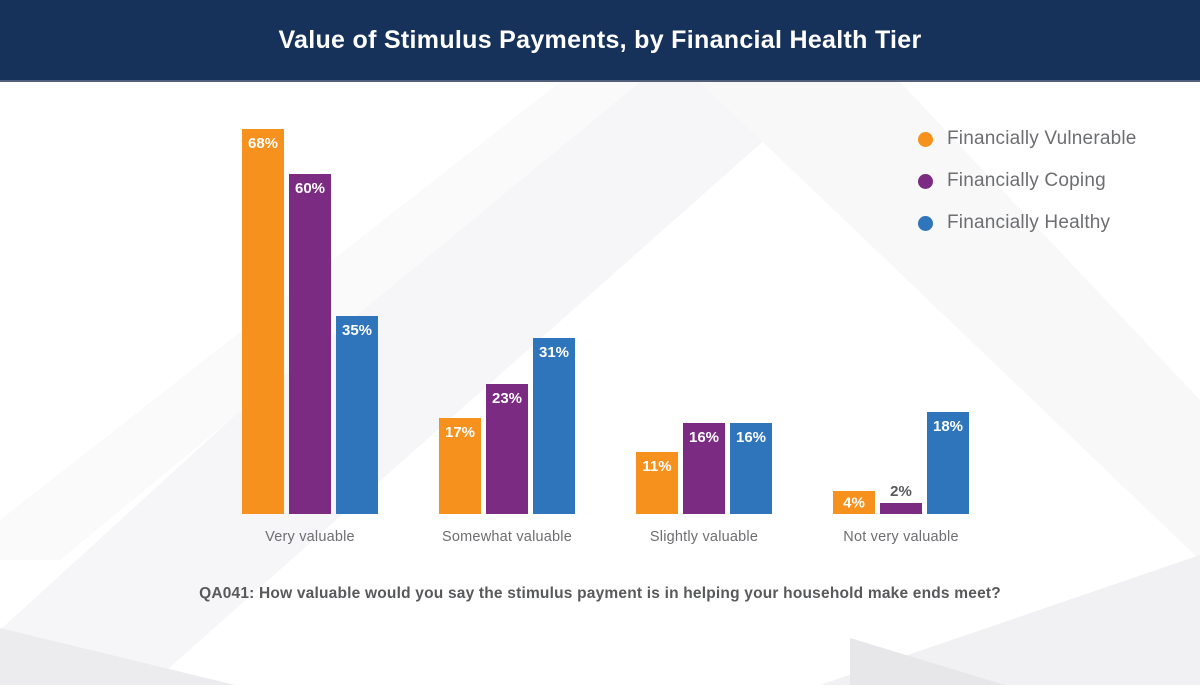 This screenshot has width=1200, height=685. I want to click on category-label: Very valuable, so click(310, 537).